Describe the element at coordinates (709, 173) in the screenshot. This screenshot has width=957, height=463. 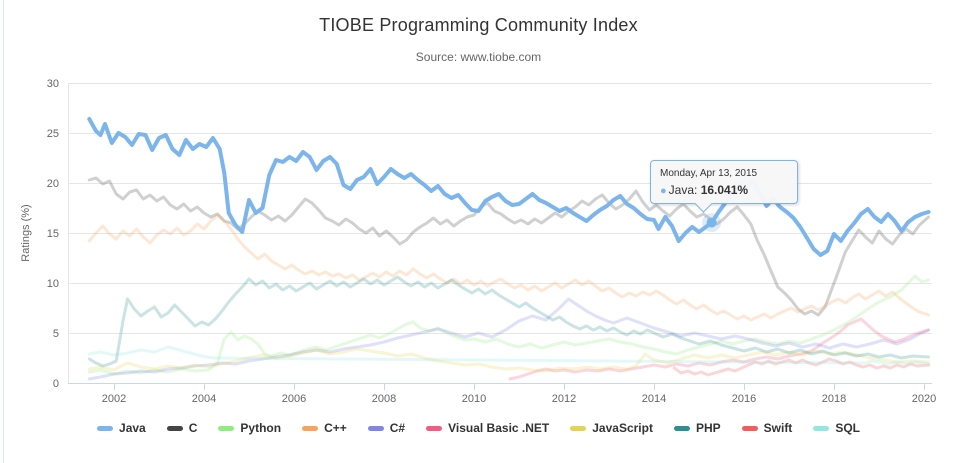
I see `tooltip-date: Monday, Apr 13, 2015` at that location.